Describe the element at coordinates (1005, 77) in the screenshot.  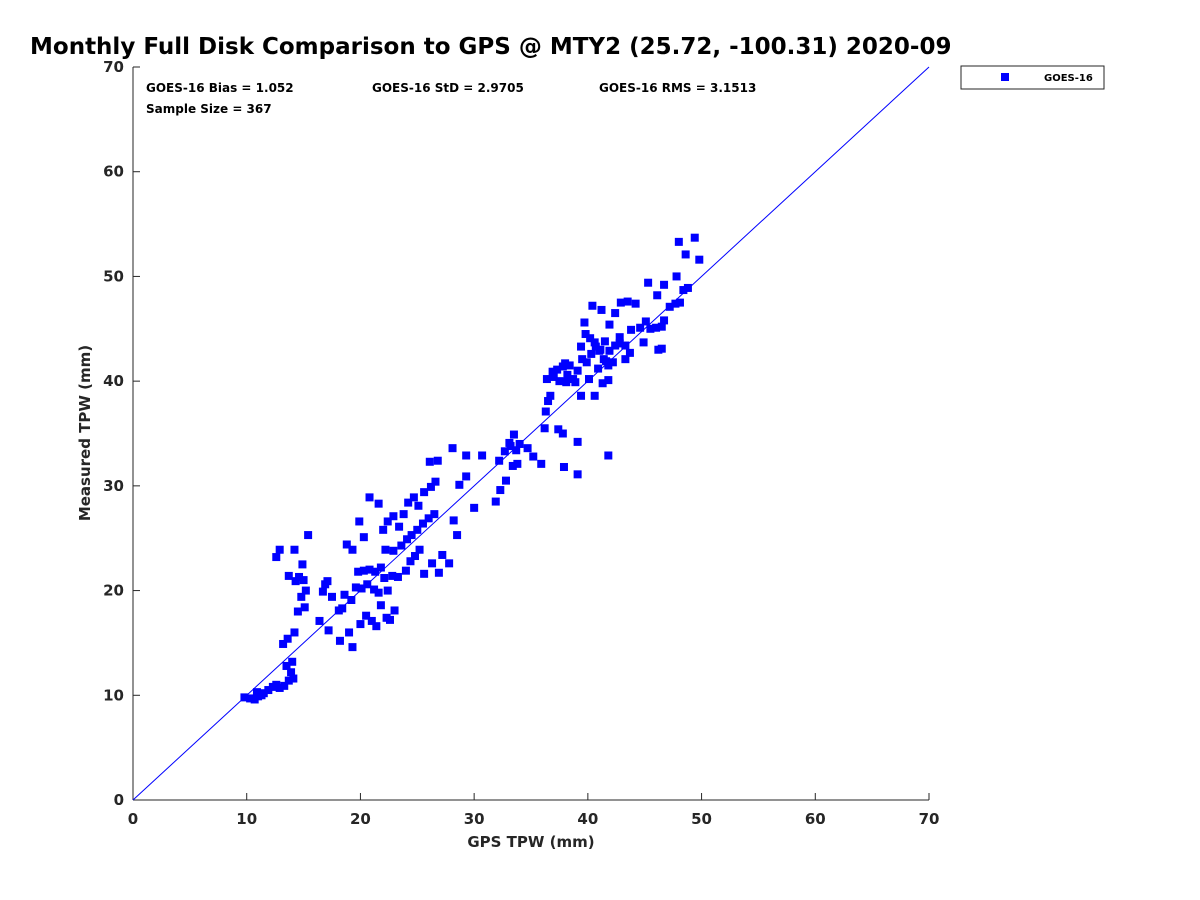
I see `legend-marker` at that location.